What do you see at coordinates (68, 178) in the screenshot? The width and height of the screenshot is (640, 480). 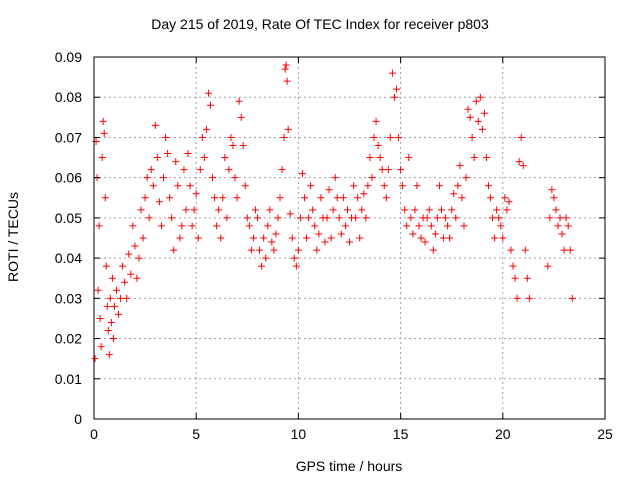 I see `y-tick-label: 0.06` at bounding box center [68, 178].